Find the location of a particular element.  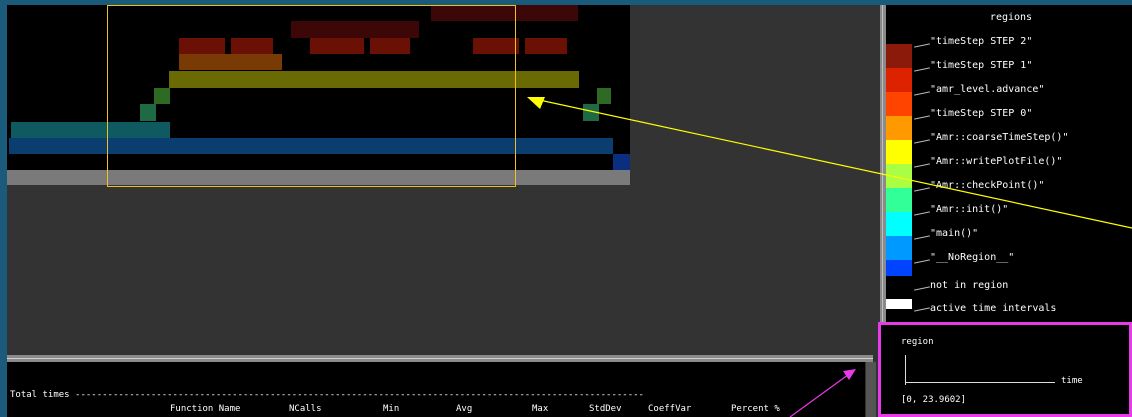

col-min: Min is located at coordinates (391, 409).